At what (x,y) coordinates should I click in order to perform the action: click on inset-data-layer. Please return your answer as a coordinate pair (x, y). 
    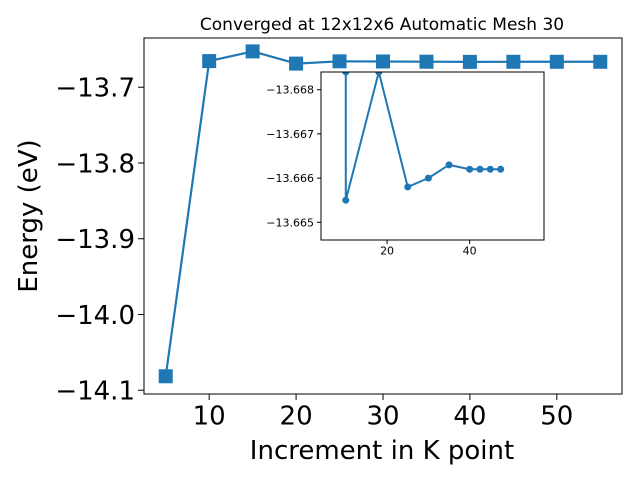
    Looking at the image, I should click on (423, 138).